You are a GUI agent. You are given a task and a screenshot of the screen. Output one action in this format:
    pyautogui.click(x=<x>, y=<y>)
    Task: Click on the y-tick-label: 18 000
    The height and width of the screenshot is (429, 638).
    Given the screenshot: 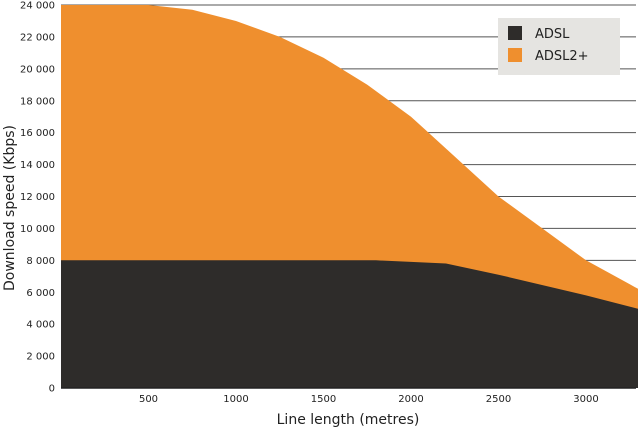 What is the action you would take?
    pyautogui.click(x=37, y=101)
    